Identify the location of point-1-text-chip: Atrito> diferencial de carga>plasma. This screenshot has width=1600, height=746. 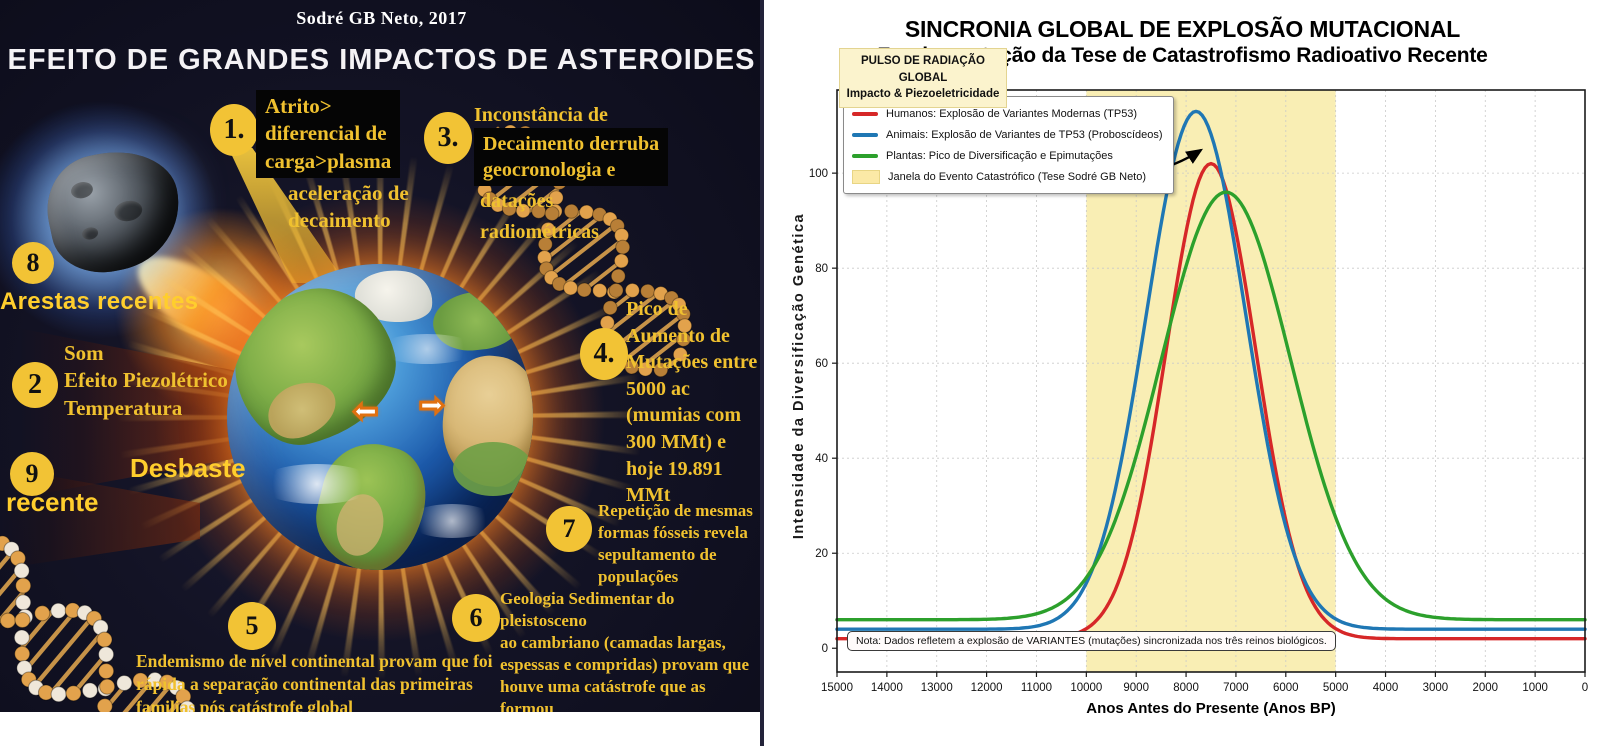
(328, 134).